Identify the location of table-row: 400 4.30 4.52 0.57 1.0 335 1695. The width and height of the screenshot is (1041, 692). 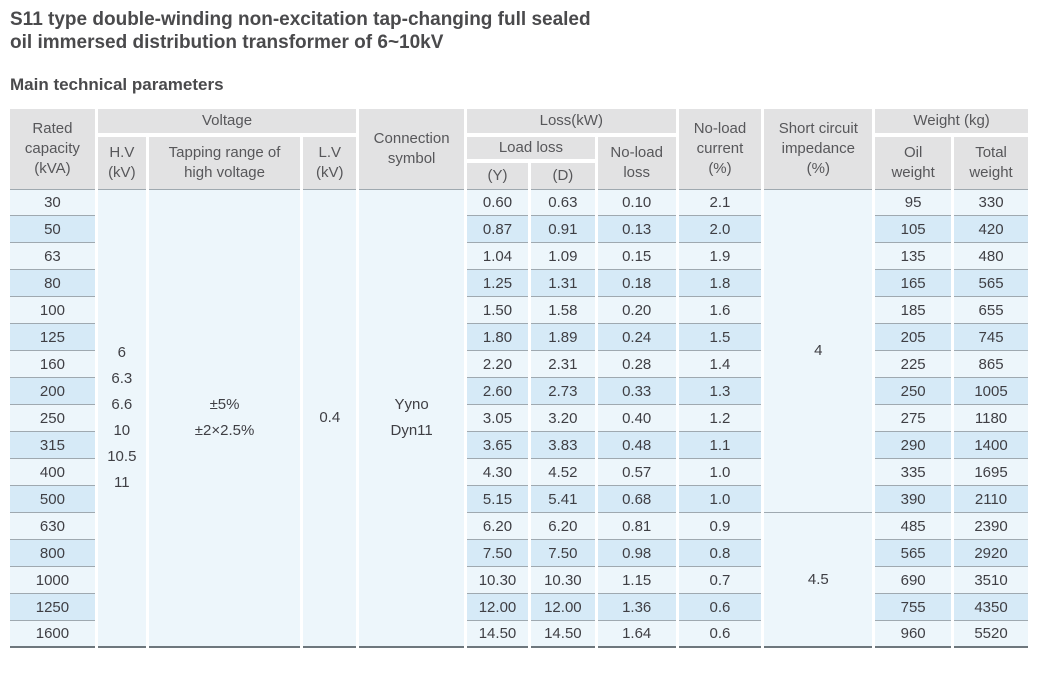
(519, 472).